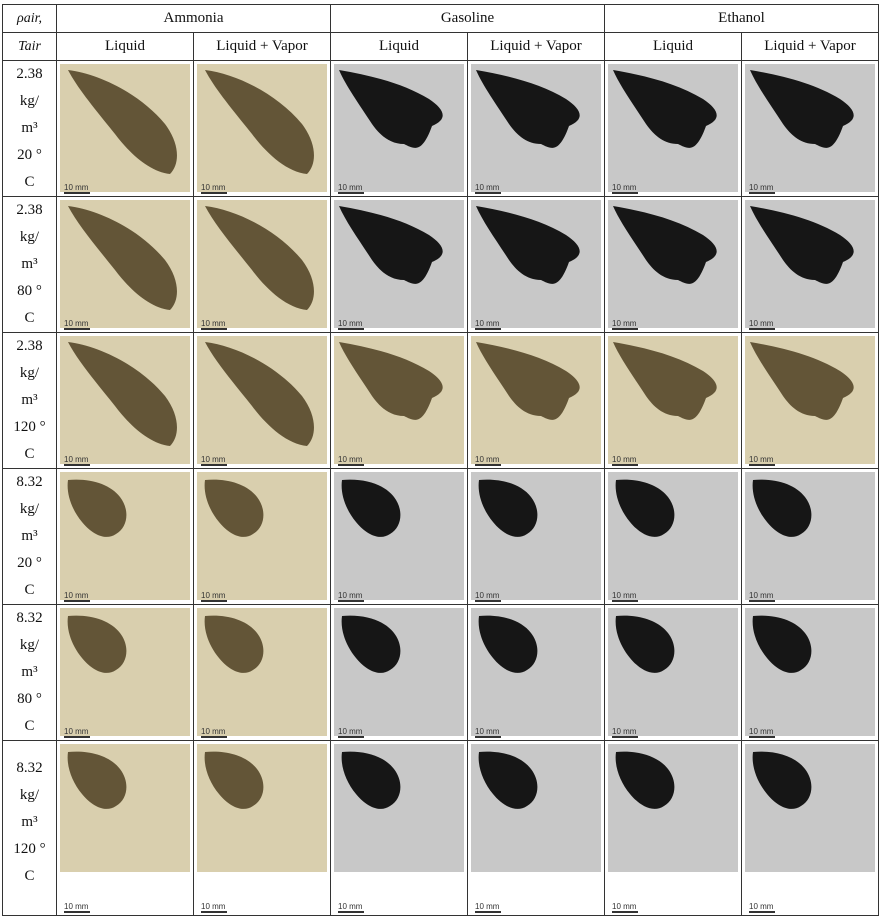  I want to click on condition-line: m³, so click(29, 400).